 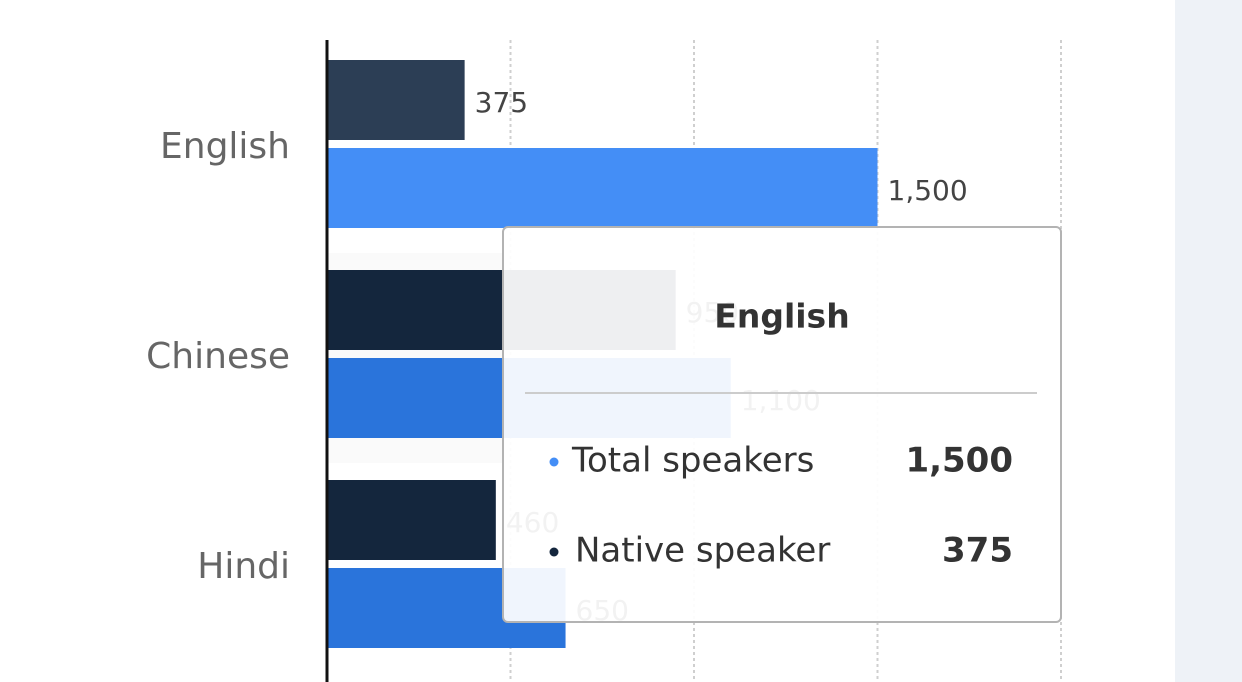 I want to click on value-label: 1,500, so click(x=928, y=190).